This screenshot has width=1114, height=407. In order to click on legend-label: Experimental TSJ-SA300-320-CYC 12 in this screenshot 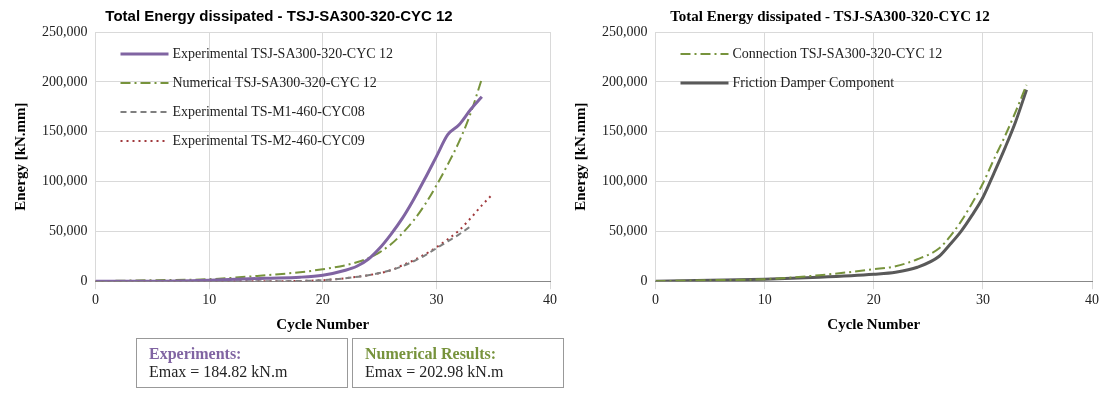, I will do `click(283, 53)`.